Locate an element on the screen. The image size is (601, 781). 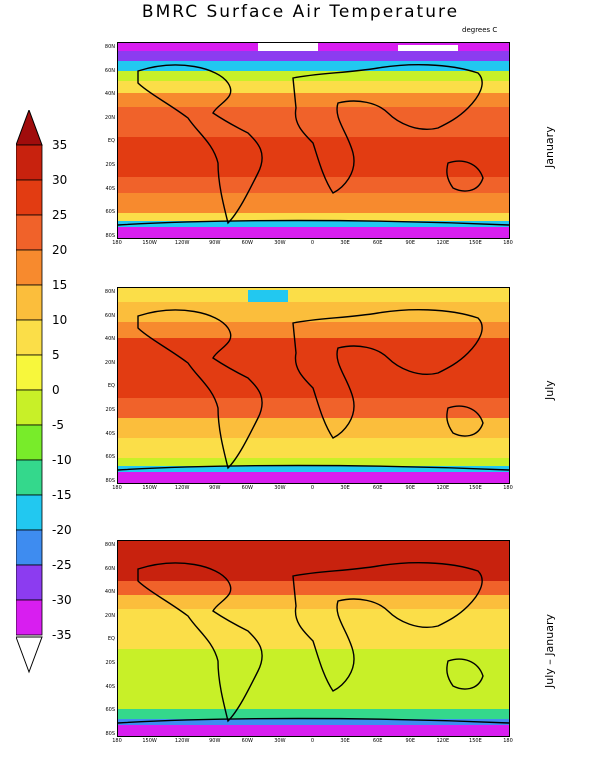
colorbar-tick-label: -10 is located at coordinates (62, 460).